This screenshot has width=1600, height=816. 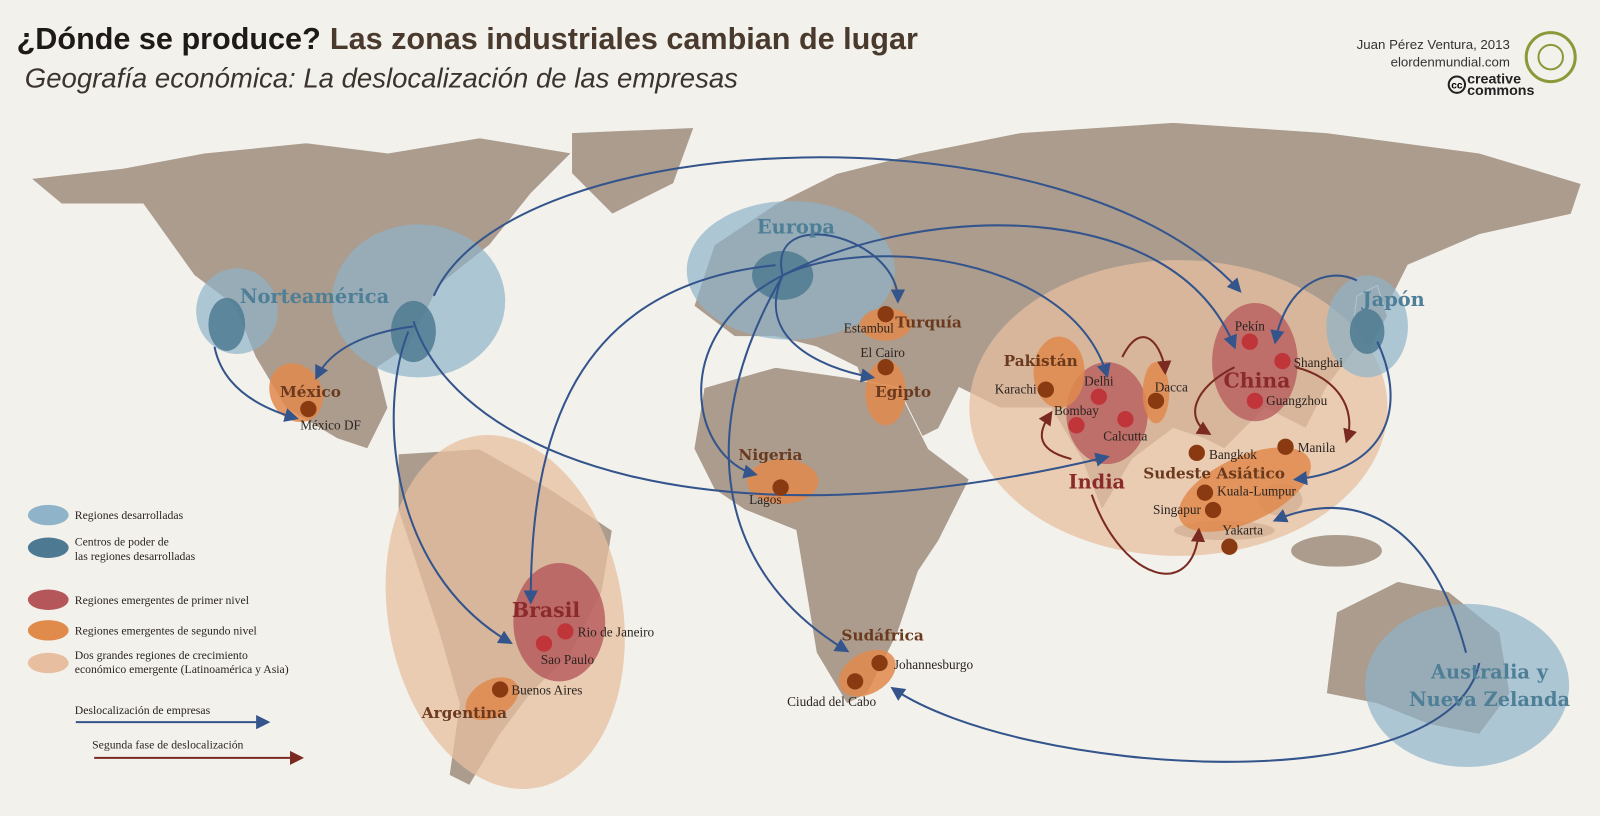 I want to click on region-label: Sudeste Asiático, so click(x=1214, y=473).